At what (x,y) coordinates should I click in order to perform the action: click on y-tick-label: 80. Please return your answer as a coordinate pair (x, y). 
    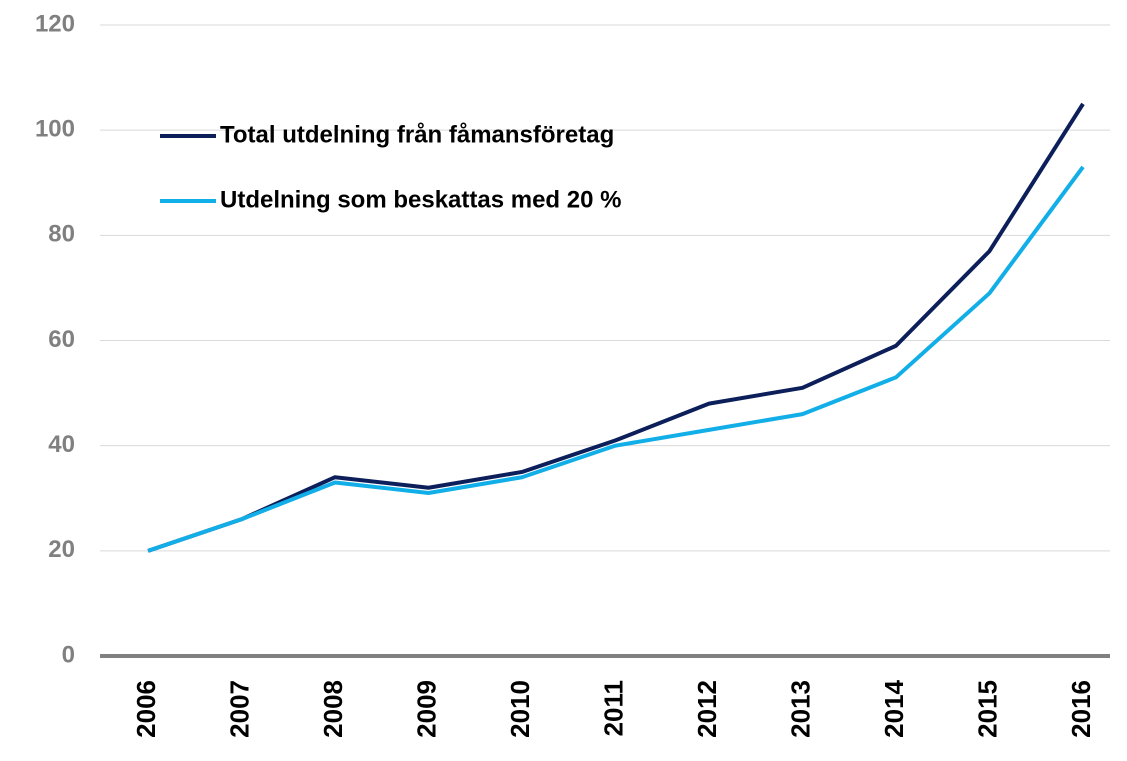
    Looking at the image, I should click on (61, 234).